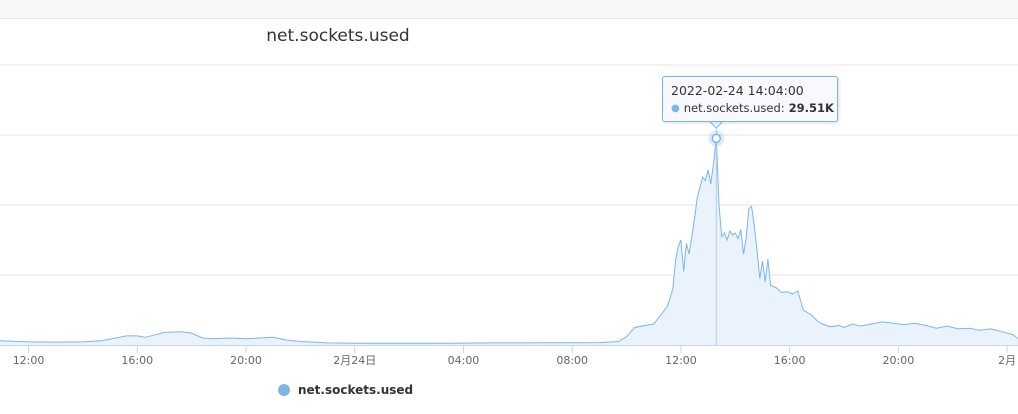  I want to click on tooltip-value: 29.51K, so click(811, 108).